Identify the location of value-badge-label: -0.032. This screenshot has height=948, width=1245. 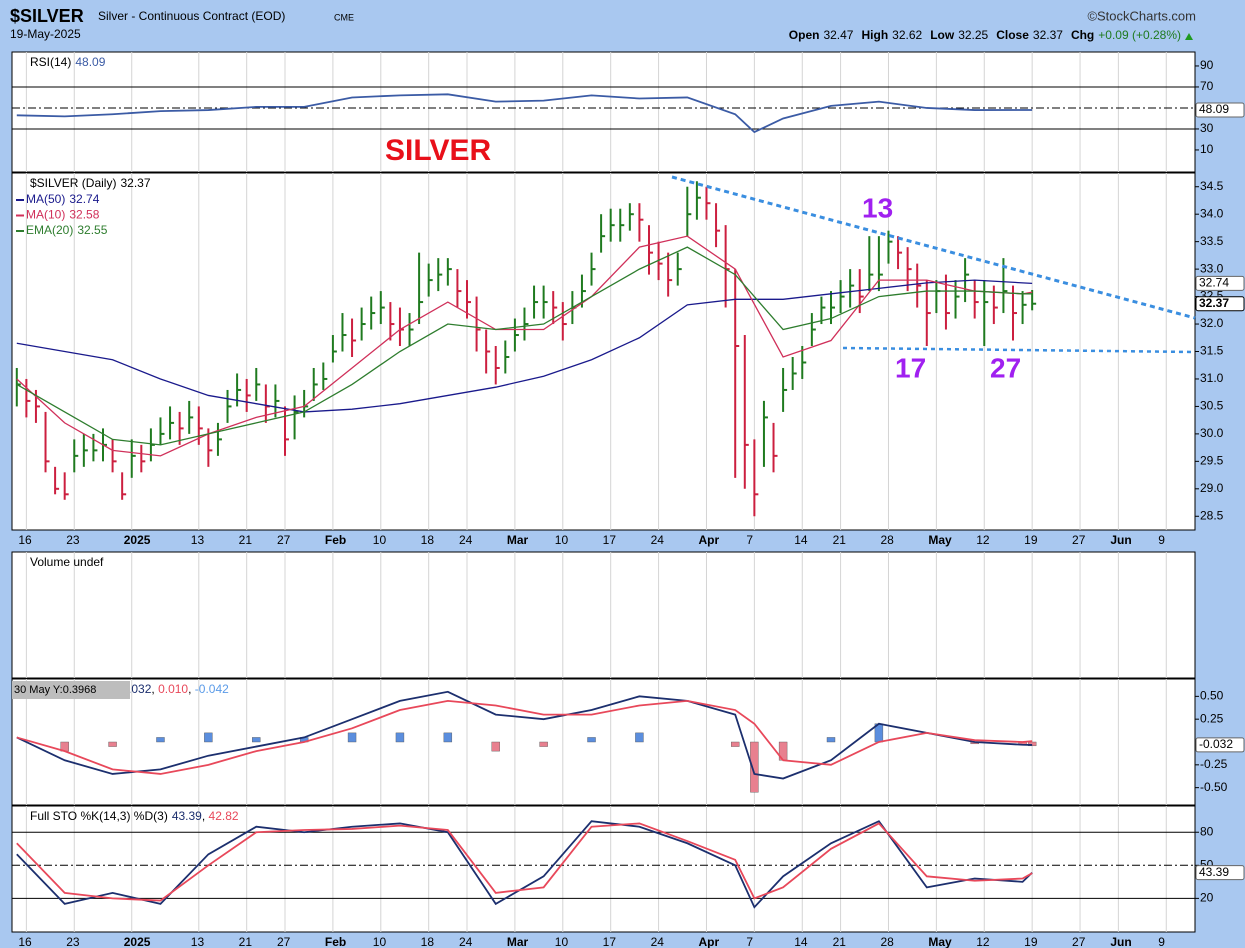
(1216, 744).